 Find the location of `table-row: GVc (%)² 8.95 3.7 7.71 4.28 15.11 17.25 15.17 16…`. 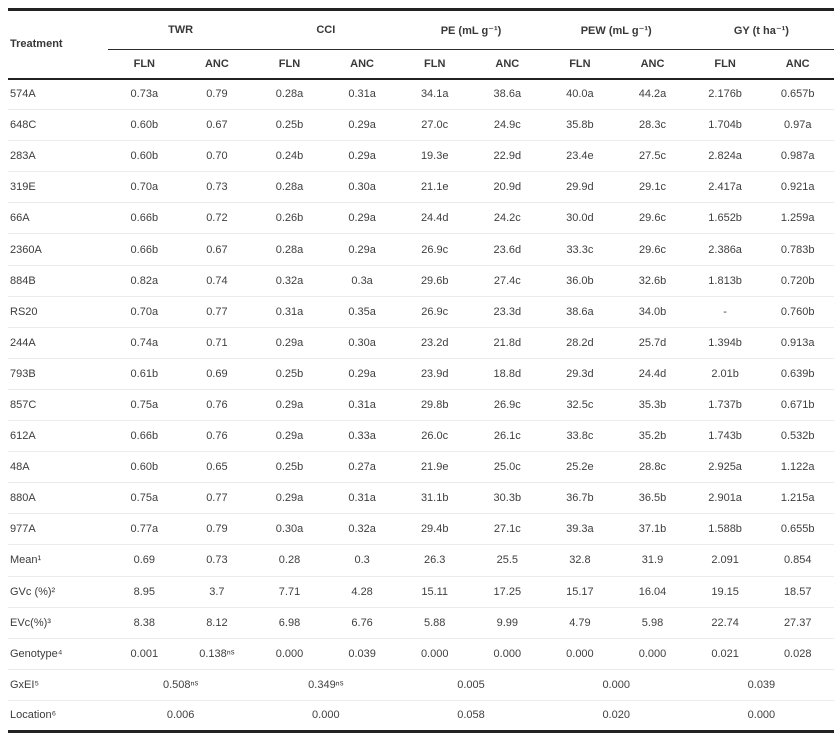

table-row: GVc (%)² 8.95 3.7 7.71 4.28 15.11 17.25 15.17 16… is located at coordinates (421, 591).